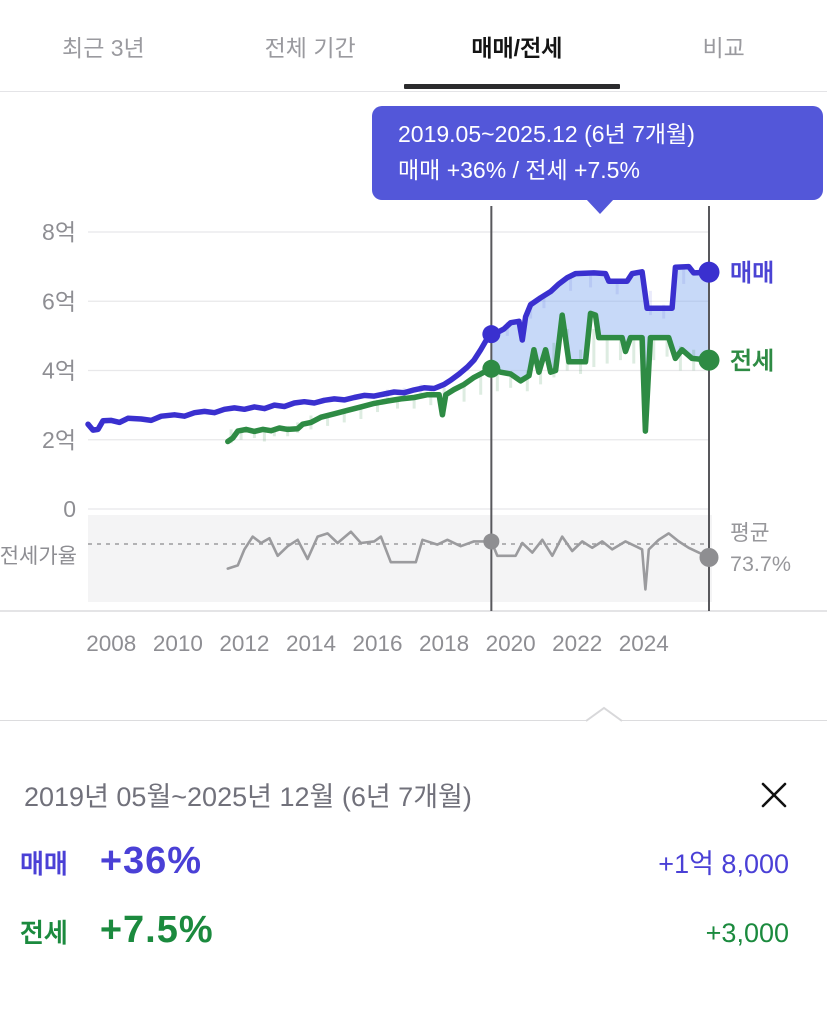 The width and height of the screenshot is (827, 1012). Describe the element at coordinates (310, 47) in the screenshot. I see `tab-all-period: 전체 기간` at that location.